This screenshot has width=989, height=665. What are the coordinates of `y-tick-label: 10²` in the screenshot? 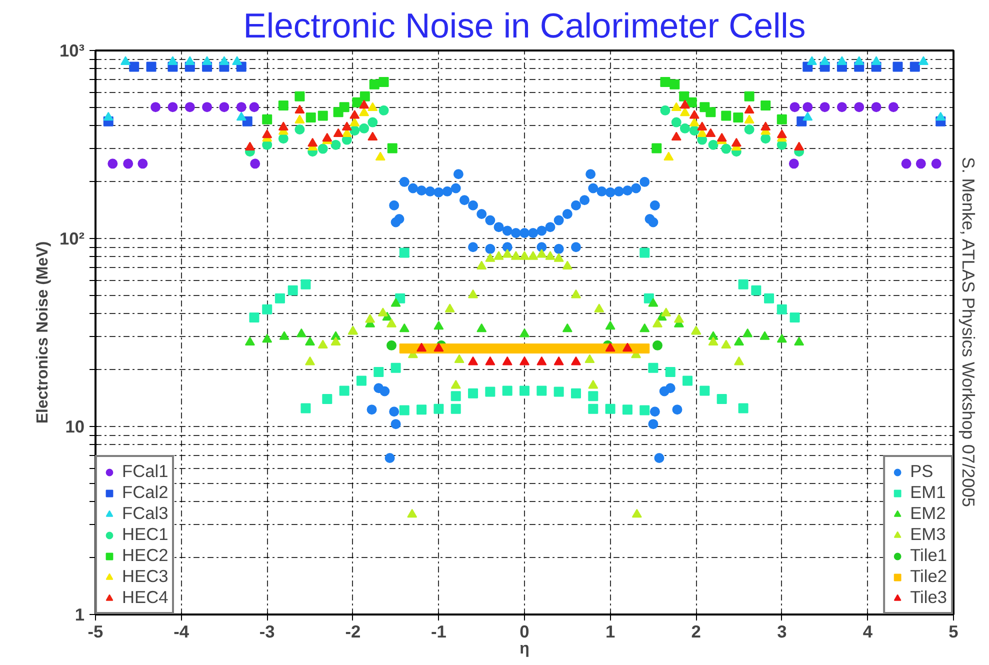 It's located at (72, 238).